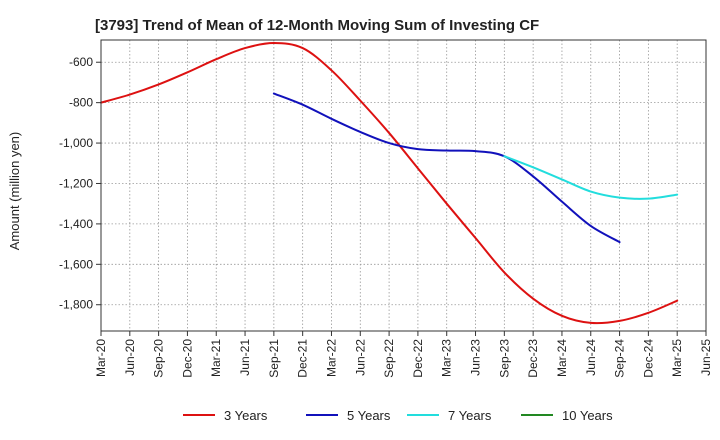  What do you see at coordinates (648, 358) in the screenshot?
I see `x-tick-label: Dec-24` at bounding box center [648, 358].